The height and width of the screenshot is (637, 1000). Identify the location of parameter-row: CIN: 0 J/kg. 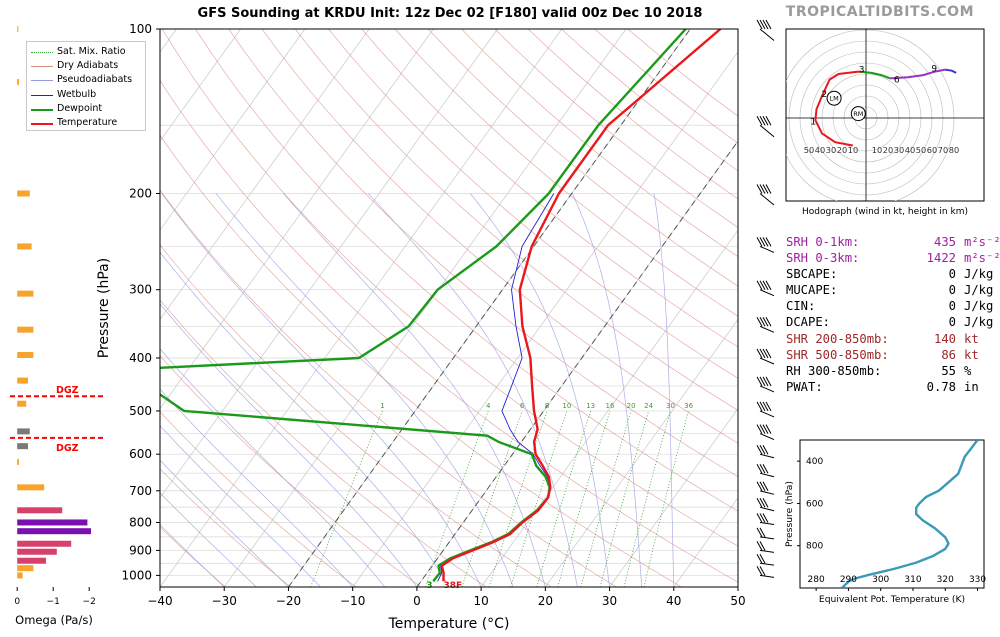
(893, 306).